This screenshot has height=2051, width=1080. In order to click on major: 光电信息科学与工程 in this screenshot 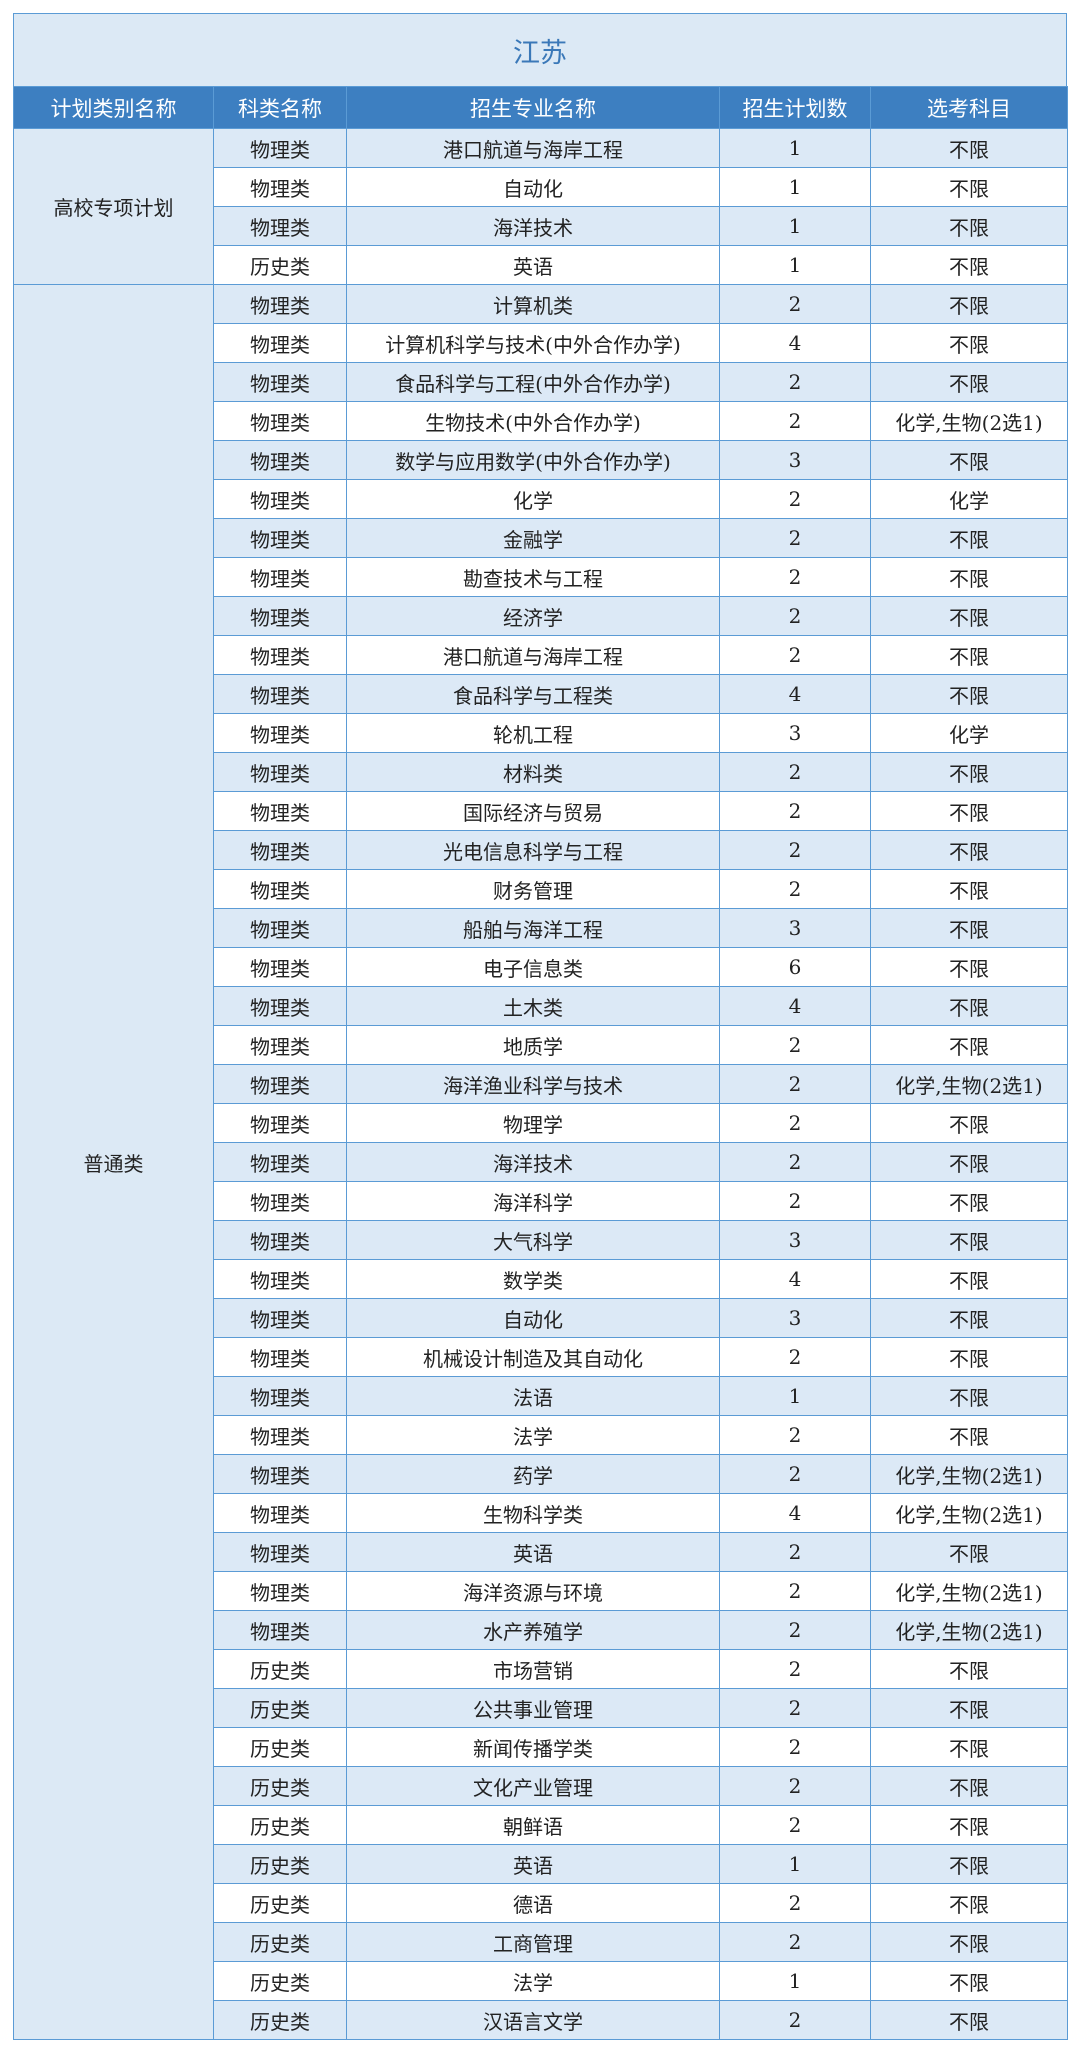, I will do `click(533, 850)`.